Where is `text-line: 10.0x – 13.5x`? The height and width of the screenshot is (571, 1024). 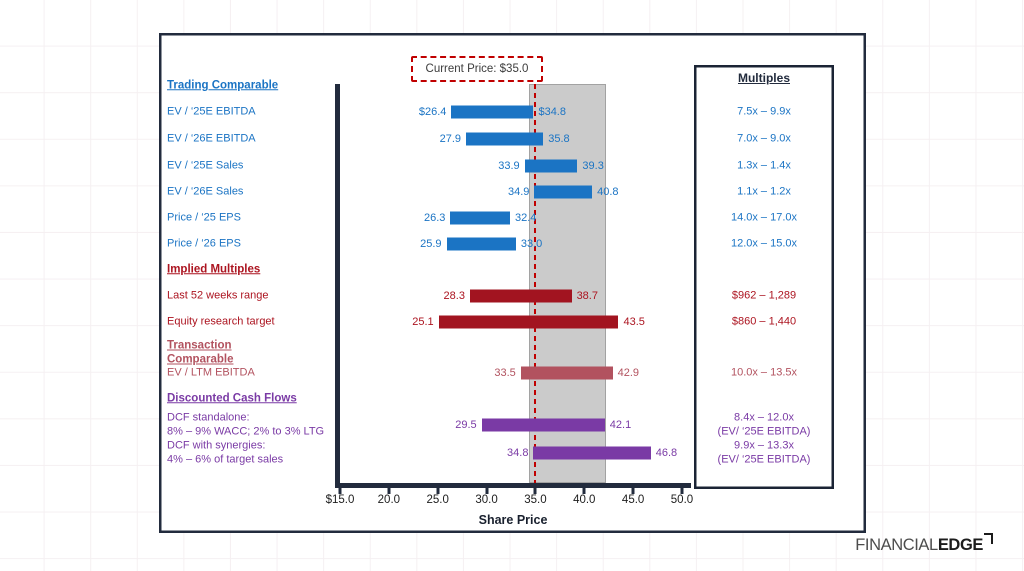 text-line: 10.0x – 13.5x is located at coordinates (764, 372).